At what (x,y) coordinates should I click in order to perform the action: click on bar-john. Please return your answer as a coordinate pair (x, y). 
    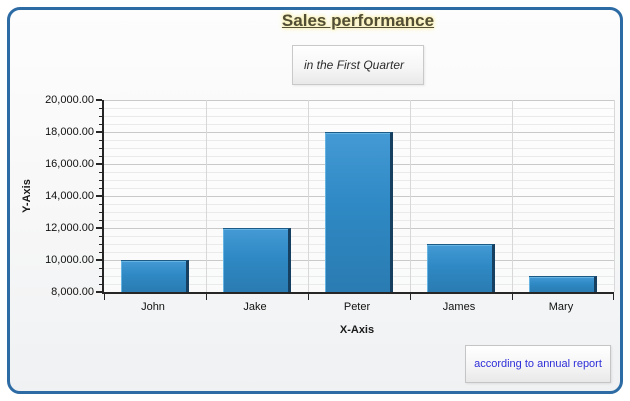
    Looking at the image, I should click on (155, 276).